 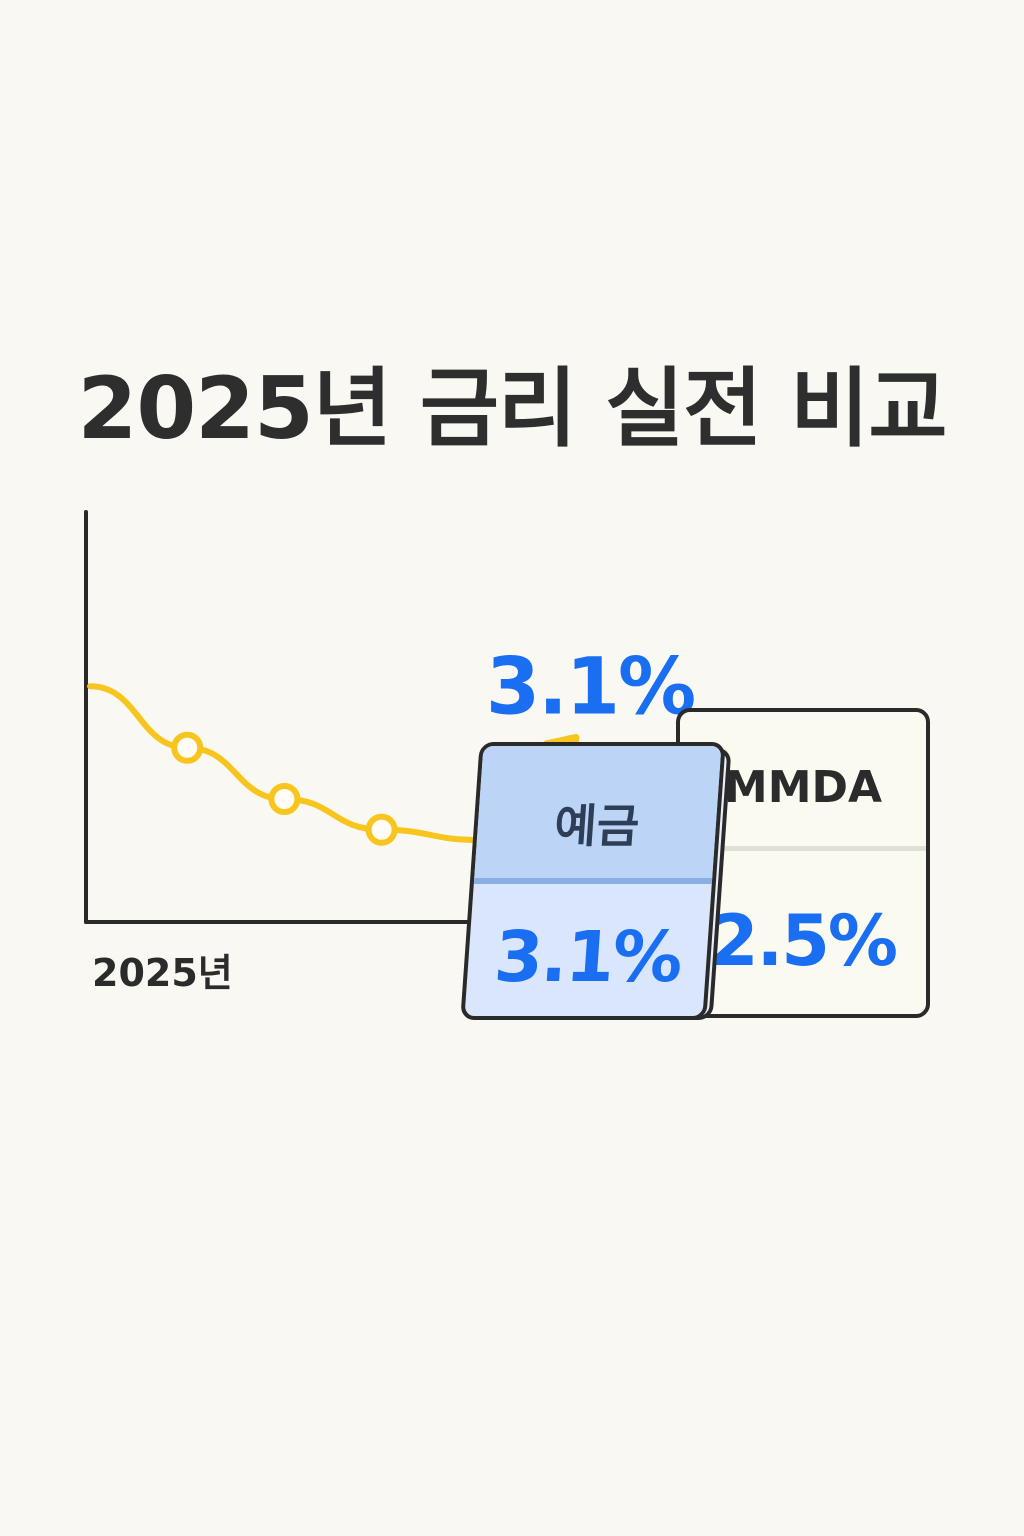 I want to click on end-value-label: 3.1%, so click(x=590, y=688).